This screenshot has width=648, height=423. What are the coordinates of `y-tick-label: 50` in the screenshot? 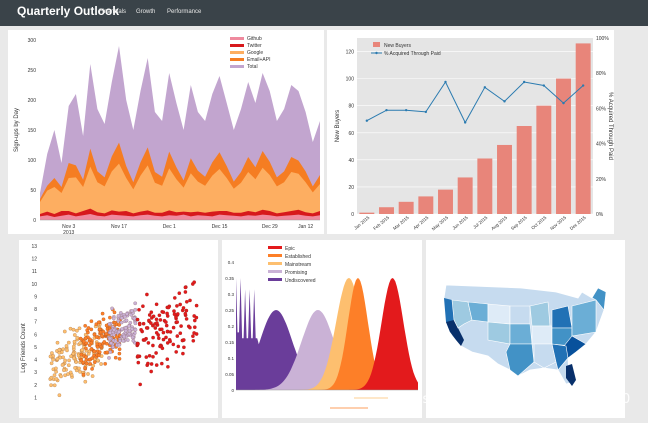 It's located at (33, 191).